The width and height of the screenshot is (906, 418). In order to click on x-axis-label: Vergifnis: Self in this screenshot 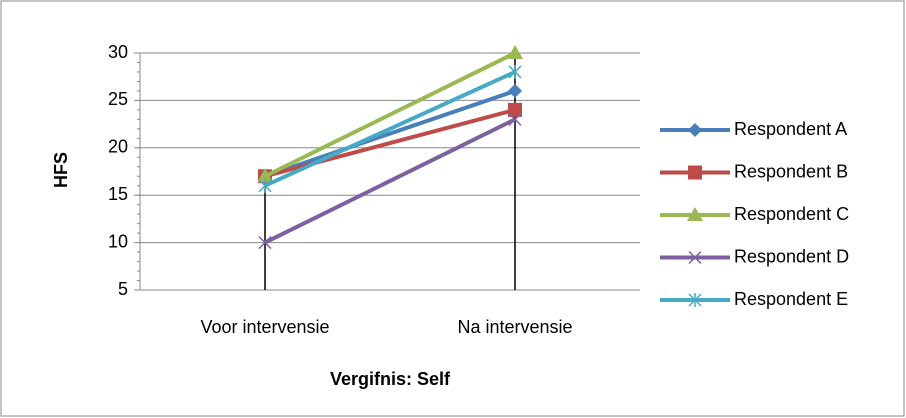, I will do `click(390, 379)`.